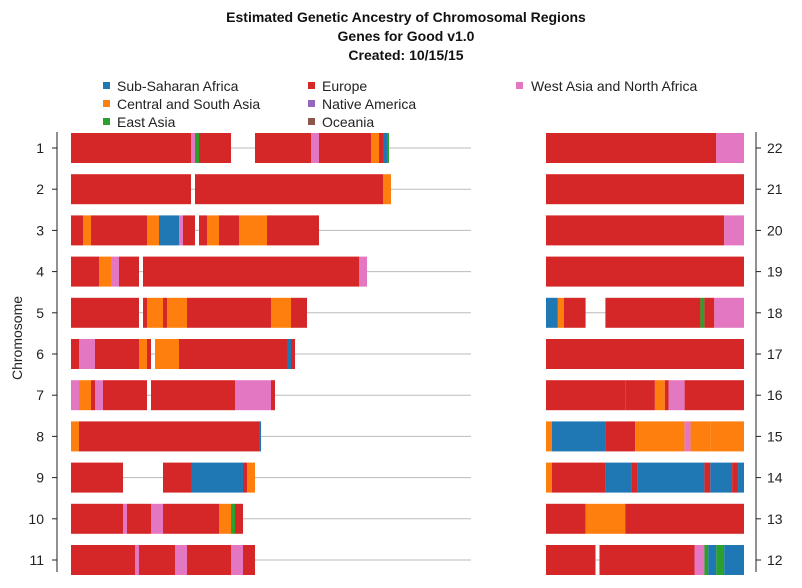 The height and width of the screenshot is (588, 802). I want to click on right-segment-chr14-csa, so click(549, 477).